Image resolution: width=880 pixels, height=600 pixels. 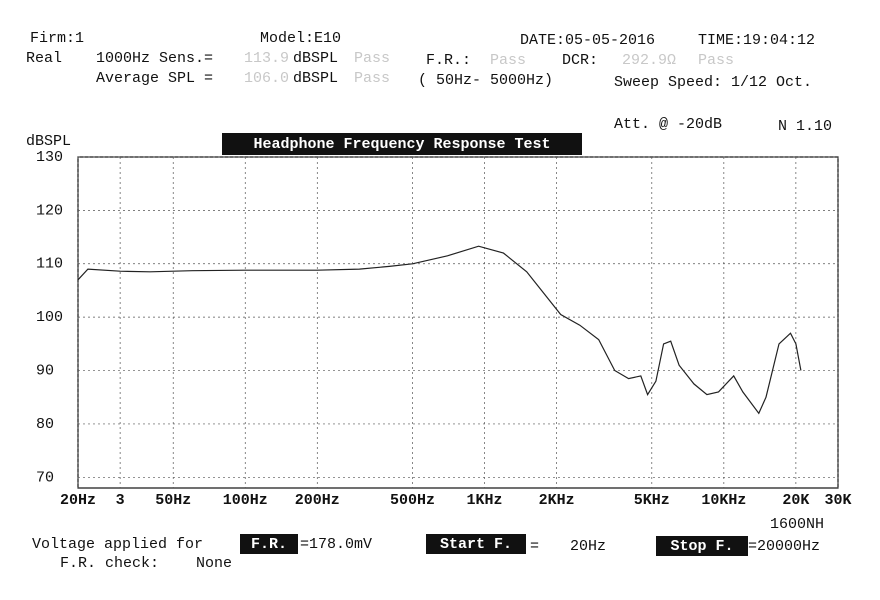 I want to click on sens-unit: dBSPL, so click(x=315, y=58).